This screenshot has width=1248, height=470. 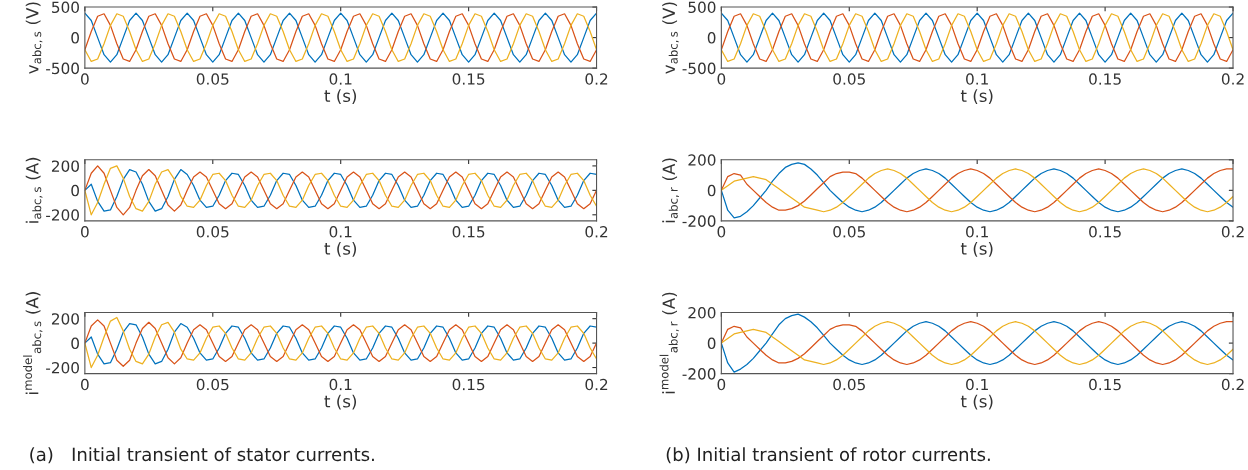 I want to click on y-axis-title: i$^{model}$$_{abc,r}$ (A), so click(x=669, y=343).